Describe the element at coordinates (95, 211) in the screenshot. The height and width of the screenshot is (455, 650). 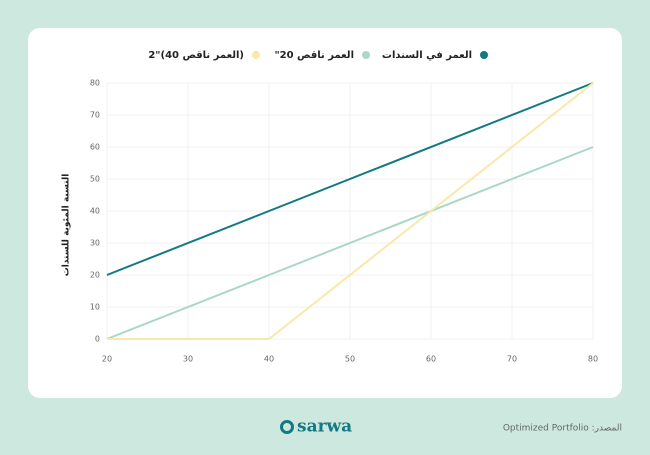
I see `y-tick-label: 40` at that location.